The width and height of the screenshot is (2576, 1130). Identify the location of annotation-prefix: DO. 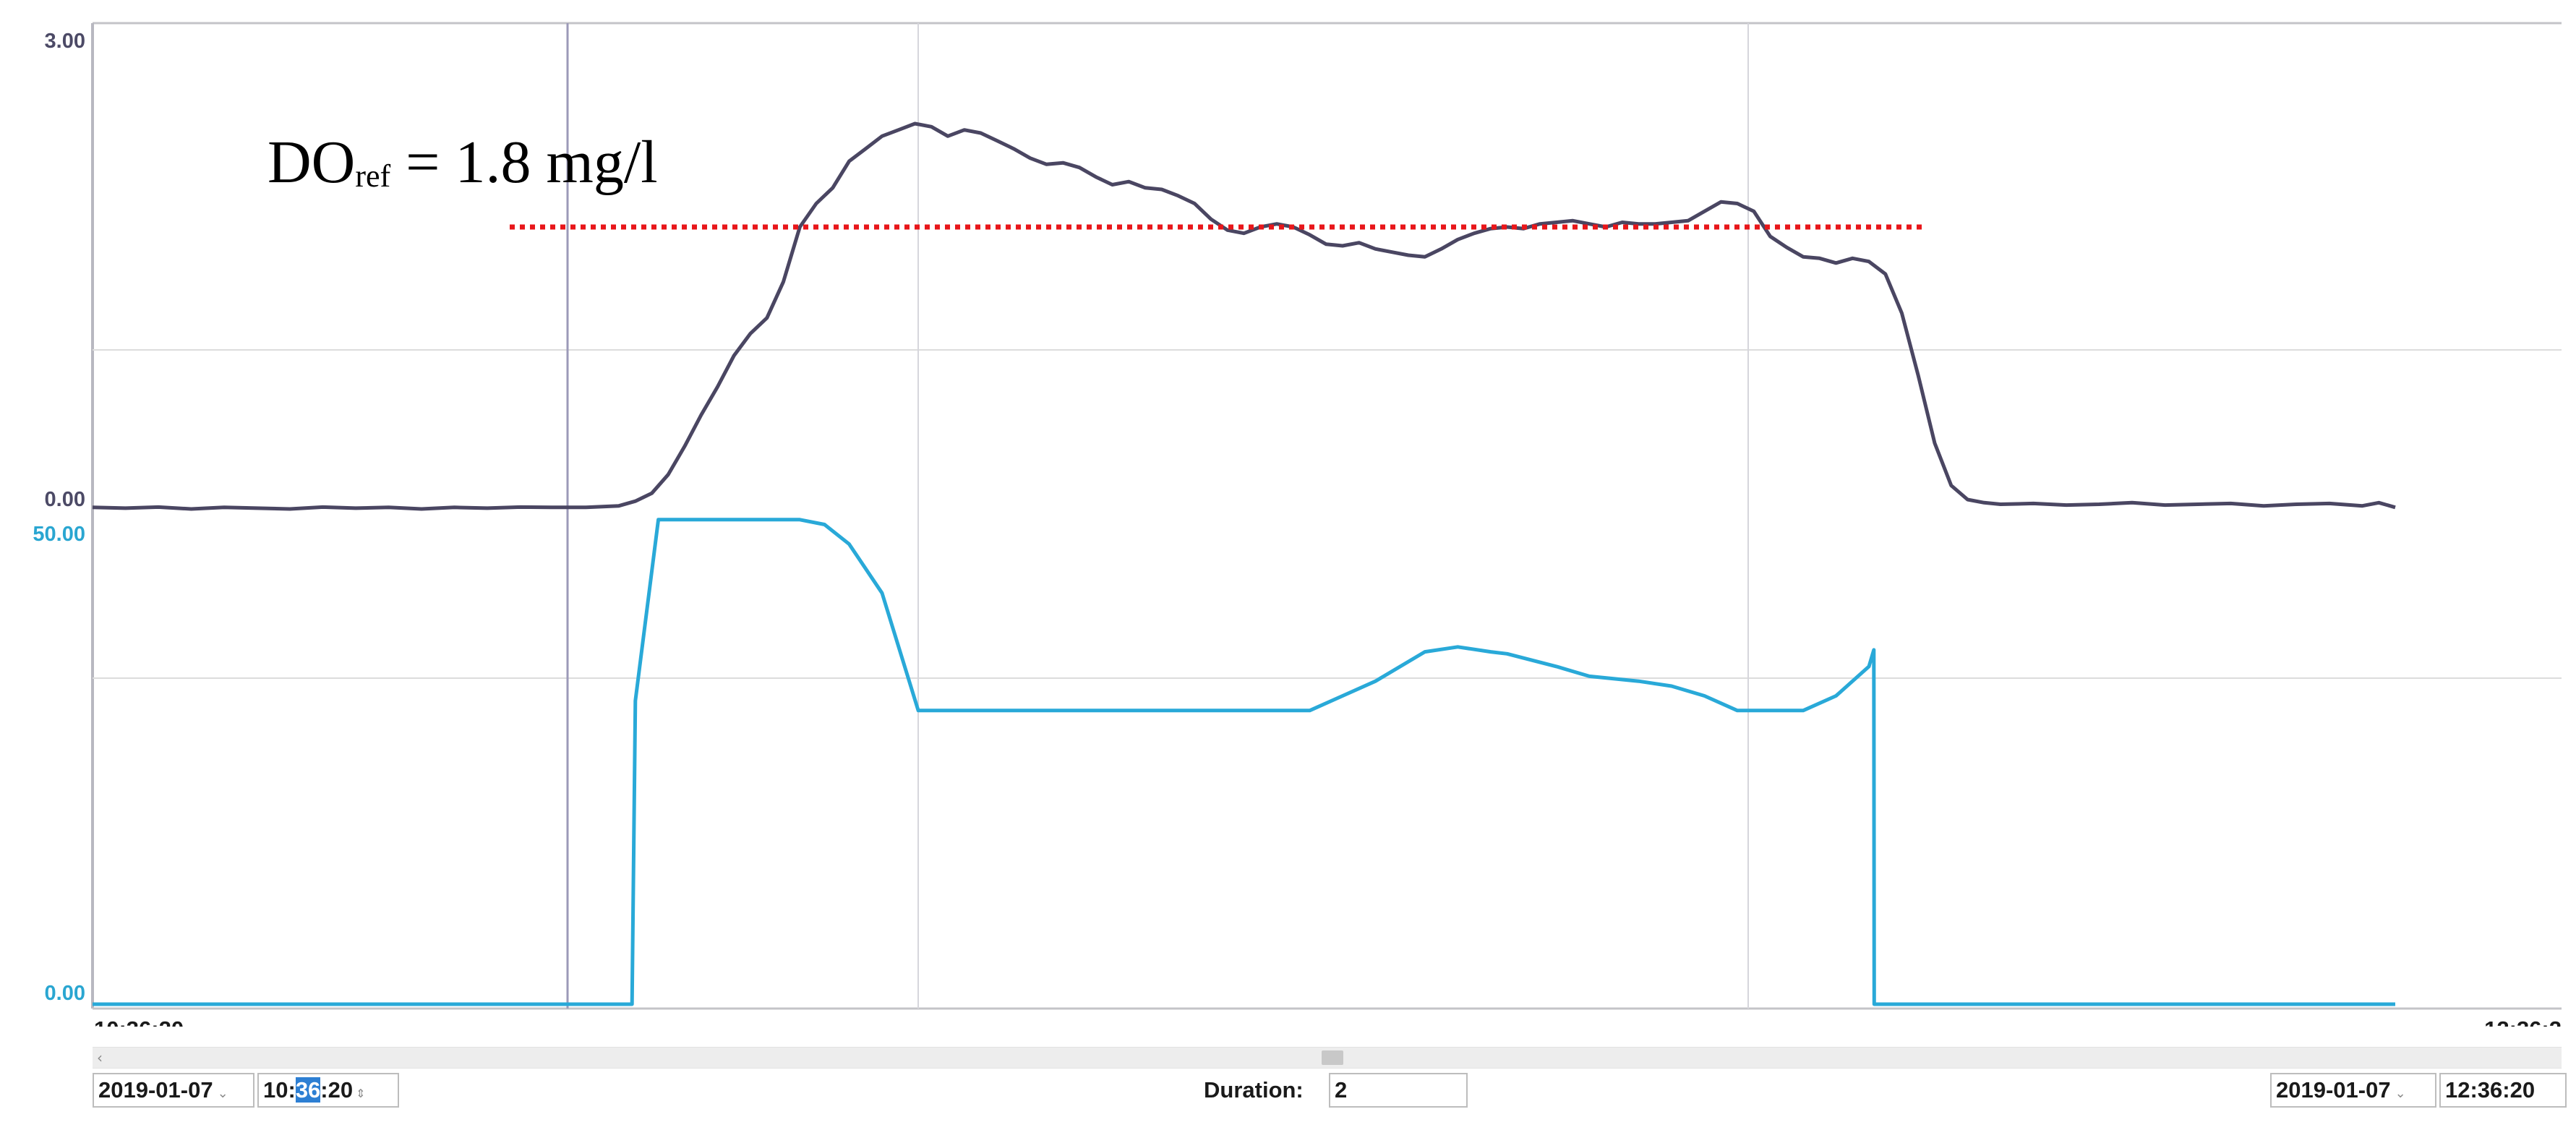
(312, 162).